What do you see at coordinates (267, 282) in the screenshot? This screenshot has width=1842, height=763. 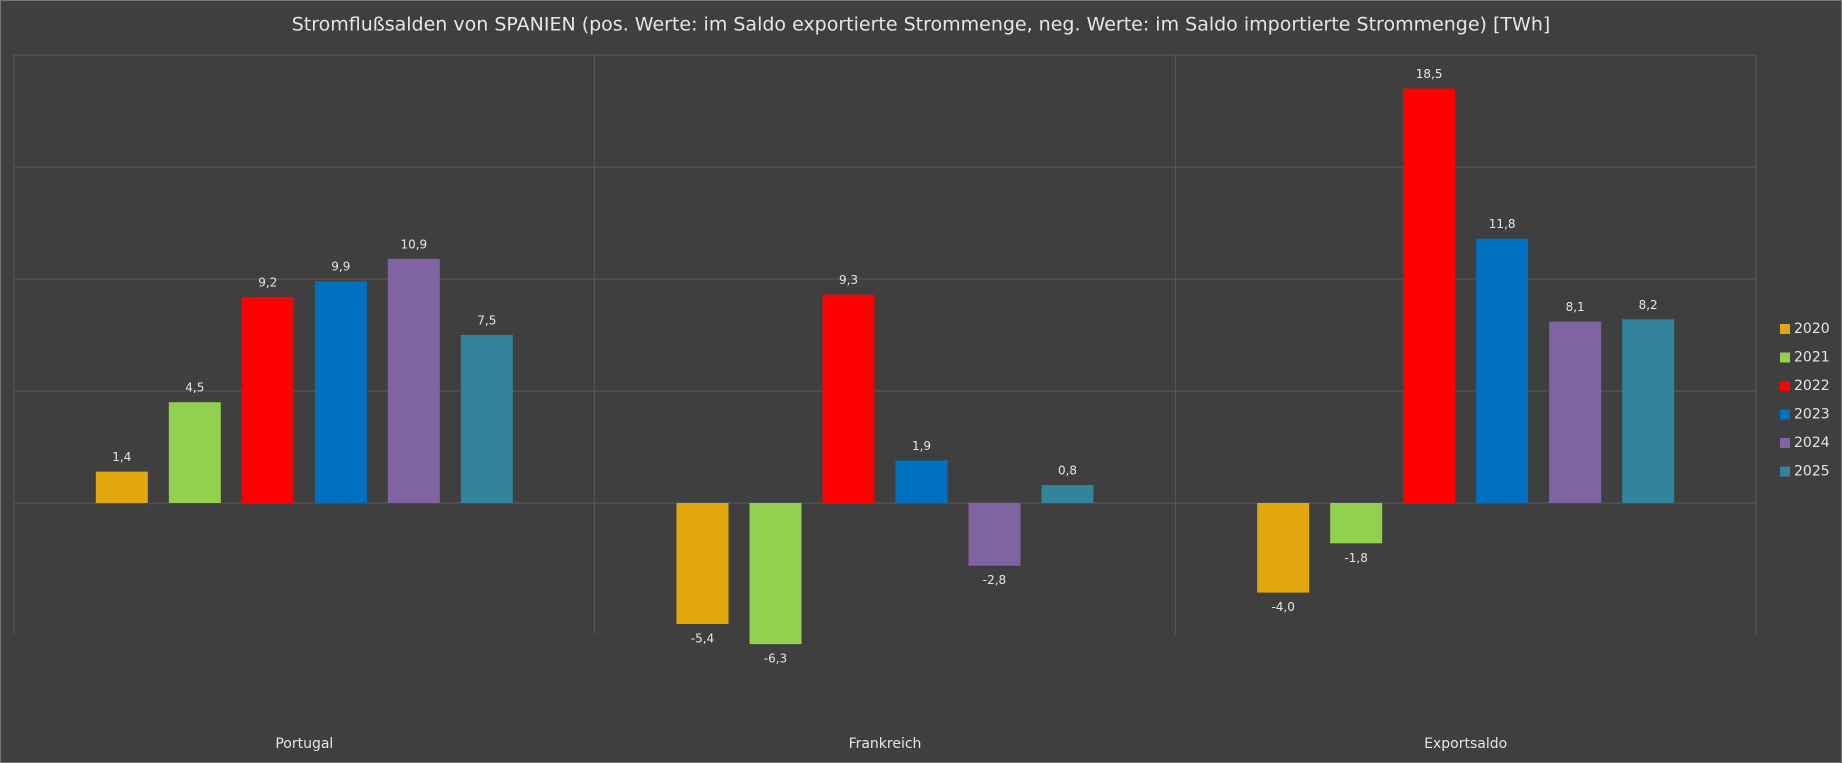 I see `value-label: 9,2` at bounding box center [267, 282].